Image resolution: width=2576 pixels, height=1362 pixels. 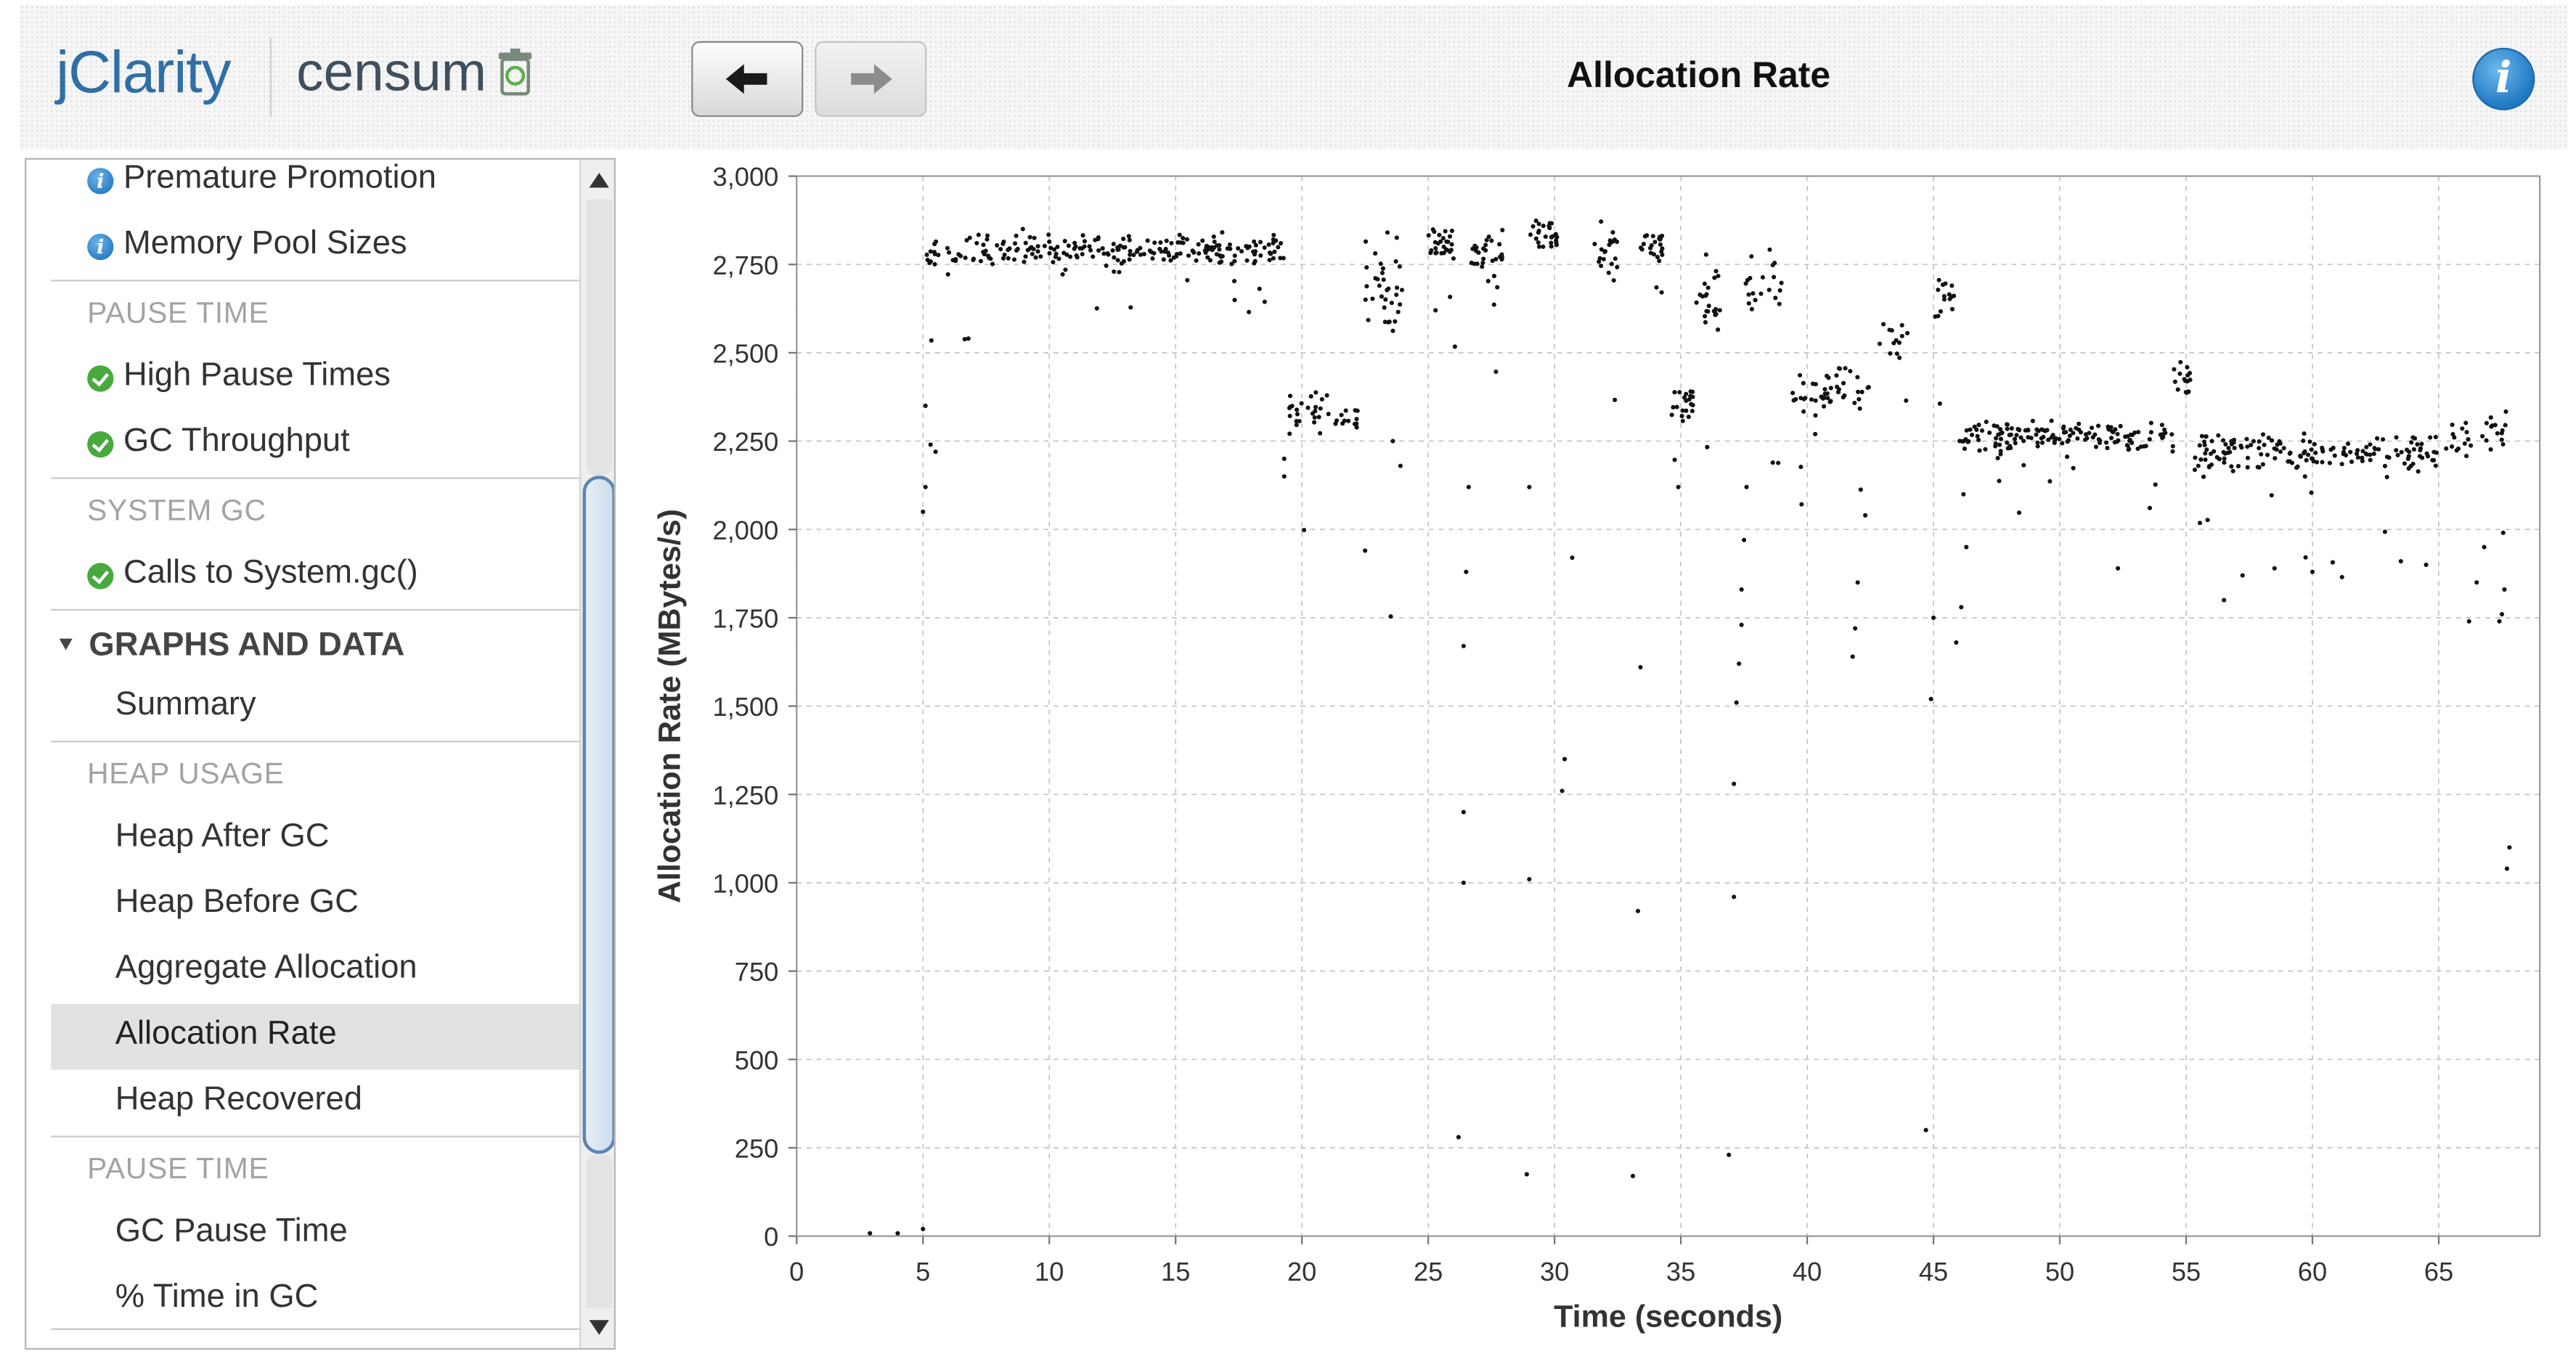 I want to click on sidebar-item-aggregate-allocation: Aggregate Allocation, so click(x=306, y=971).